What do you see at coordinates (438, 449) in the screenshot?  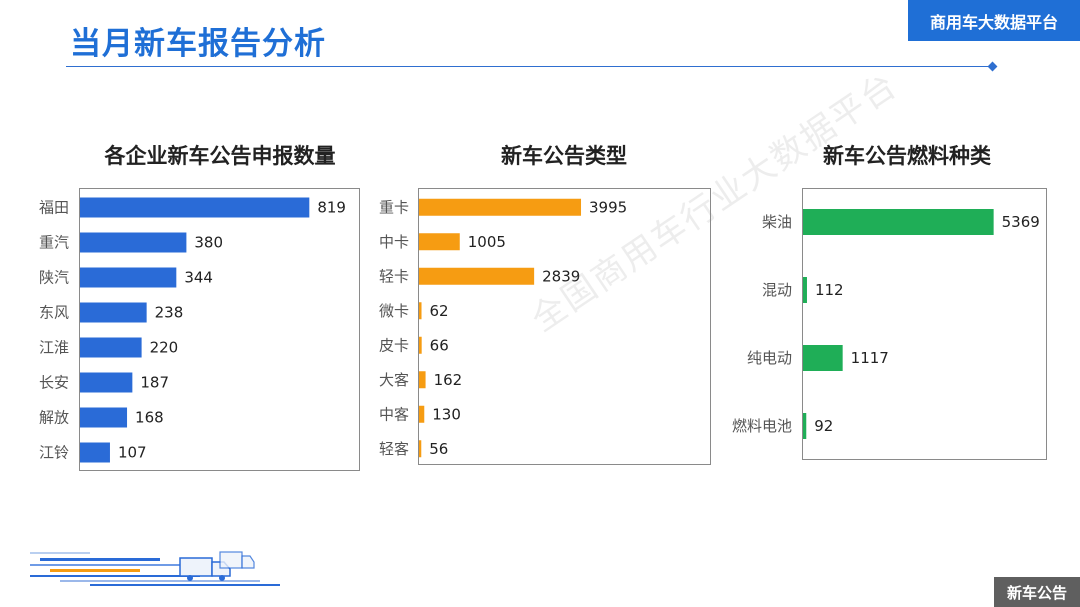 I see `data-label-type: 56` at bounding box center [438, 449].